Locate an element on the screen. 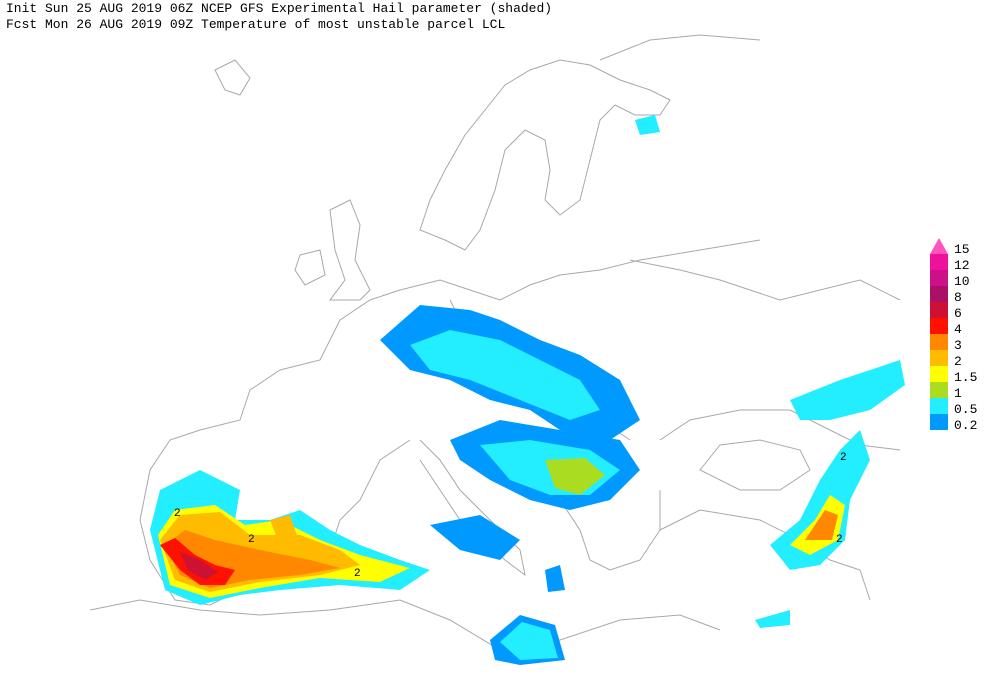 The image size is (1000, 680). legend-label: 3 is located at coordinates (958, 345).